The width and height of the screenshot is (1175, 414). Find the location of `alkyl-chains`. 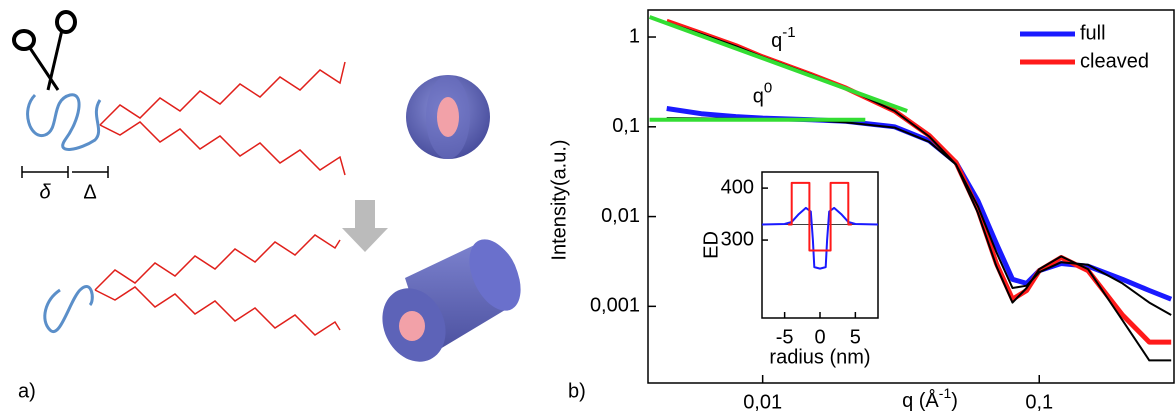

alkyl-chains is located at coordinates (220, 198).